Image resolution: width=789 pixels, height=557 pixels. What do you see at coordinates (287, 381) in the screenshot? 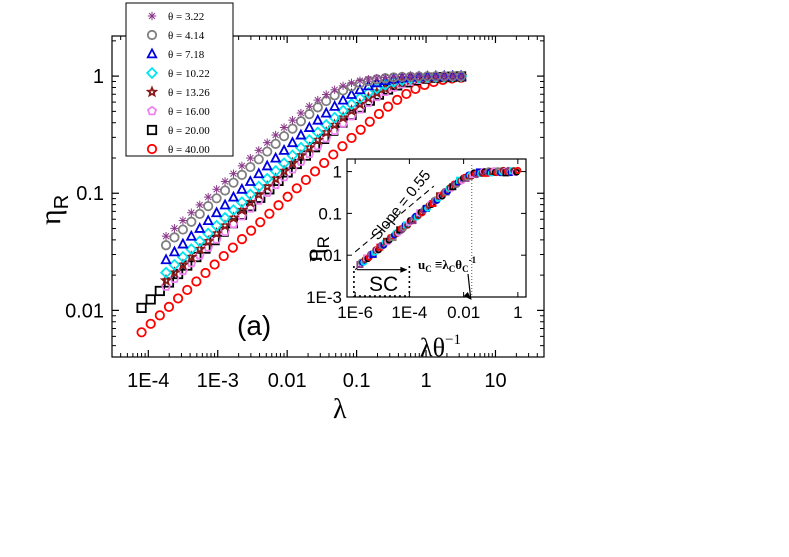
I see `main-x-tick-label: 0.01` at bounding box center [287, 381].